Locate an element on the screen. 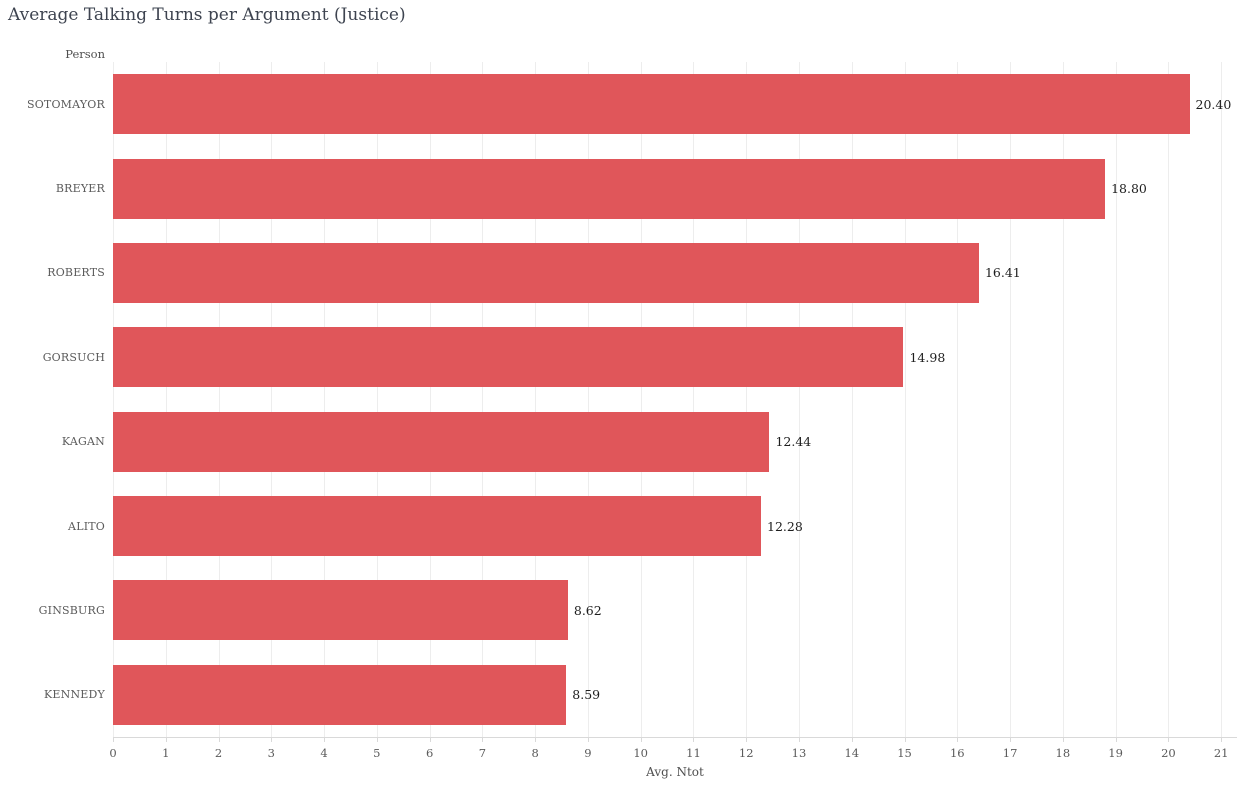 Image resolution: width=1253 pixels, height=797 pixels. x-axis-title: Avg. Ntot is located at coordinates (675, 772).